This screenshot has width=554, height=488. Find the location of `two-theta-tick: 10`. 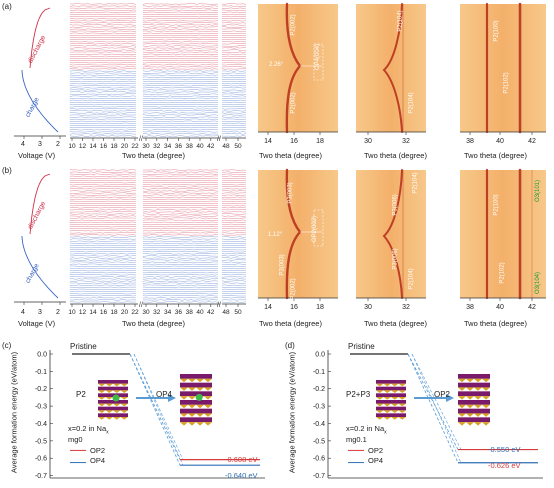

two-theta-tick: 10 is located at coordinates (72, 312).